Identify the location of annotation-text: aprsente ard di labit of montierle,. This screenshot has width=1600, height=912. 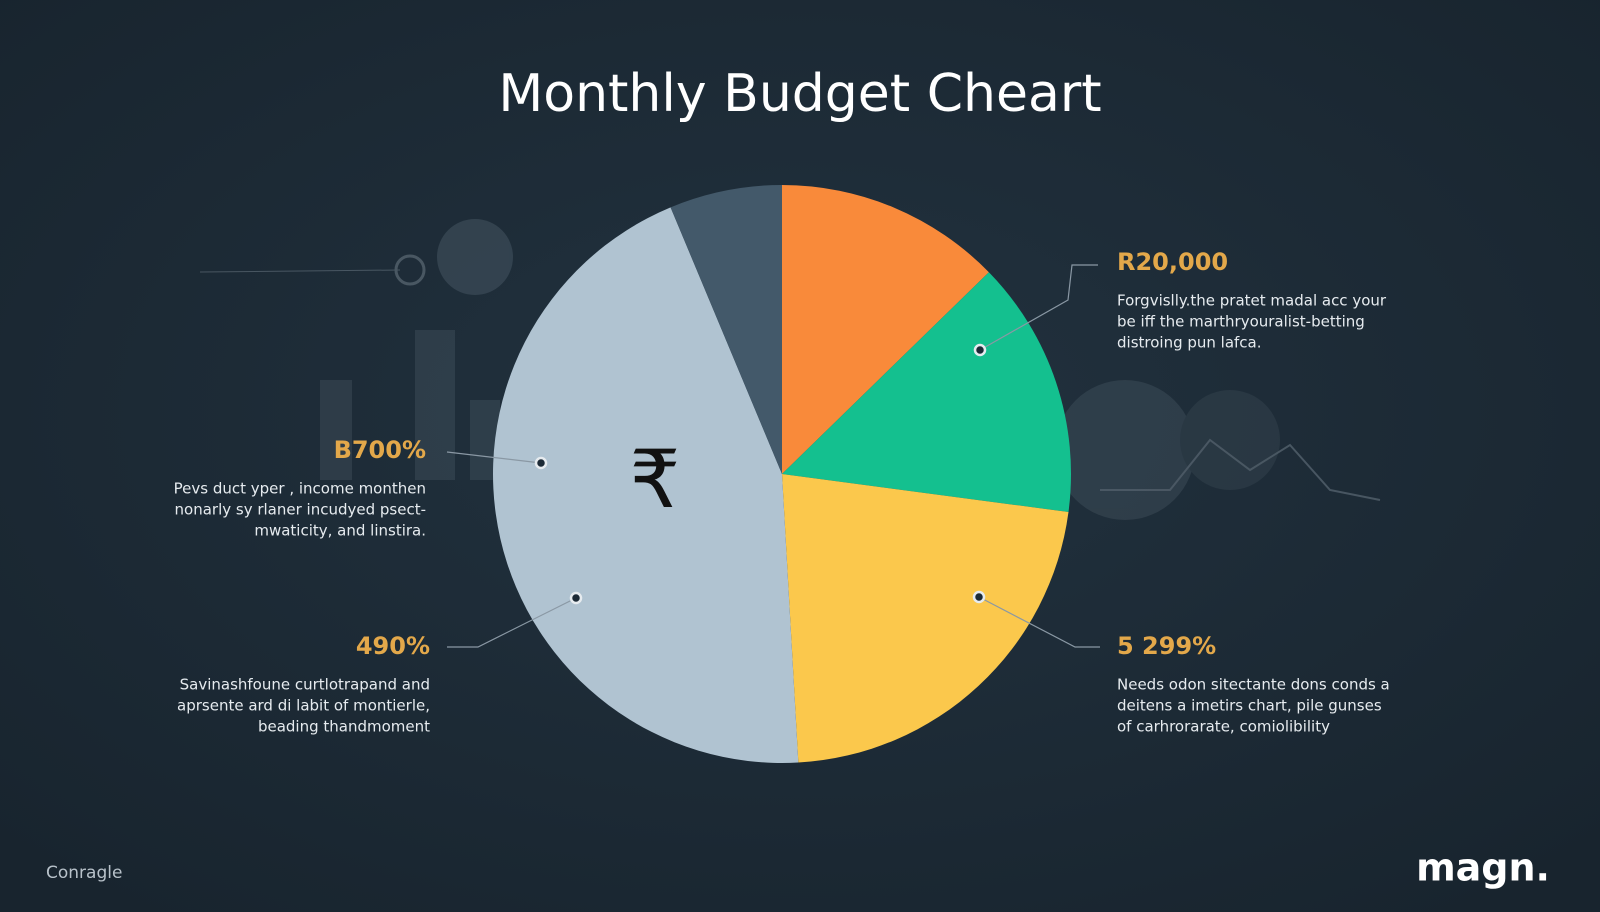
(303, 706).